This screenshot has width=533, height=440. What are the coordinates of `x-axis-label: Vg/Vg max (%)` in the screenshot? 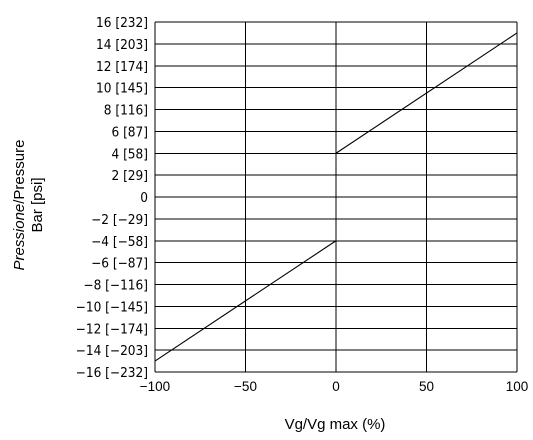 It's located at (335, 424).